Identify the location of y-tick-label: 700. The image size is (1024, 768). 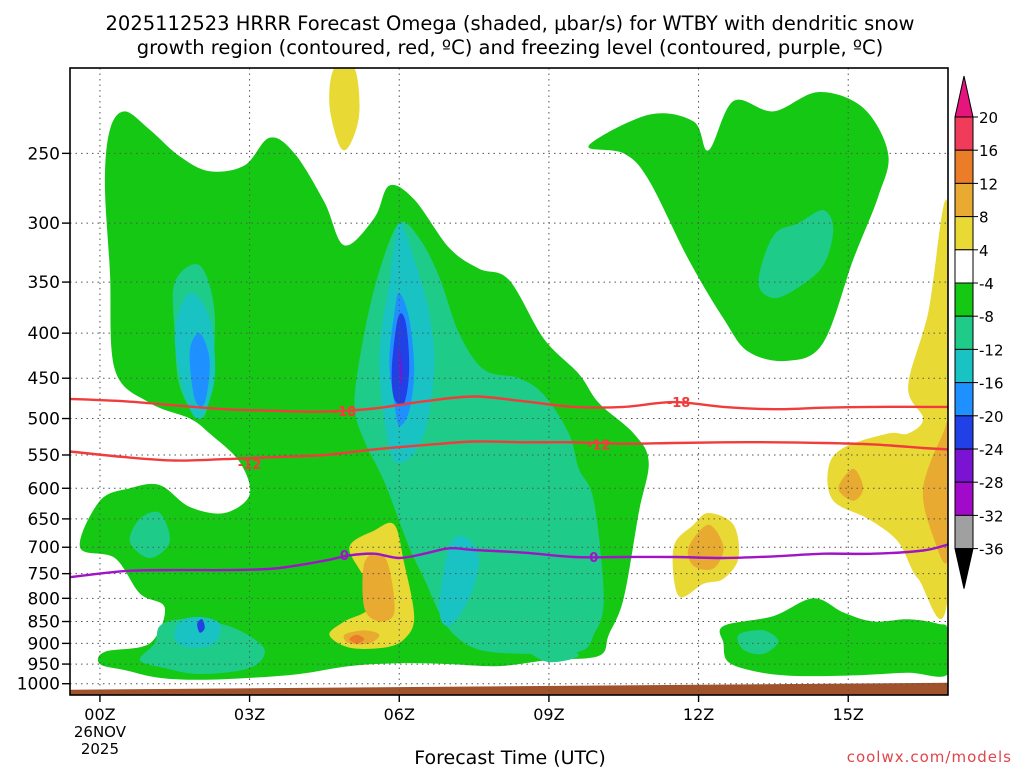
(44, 548).